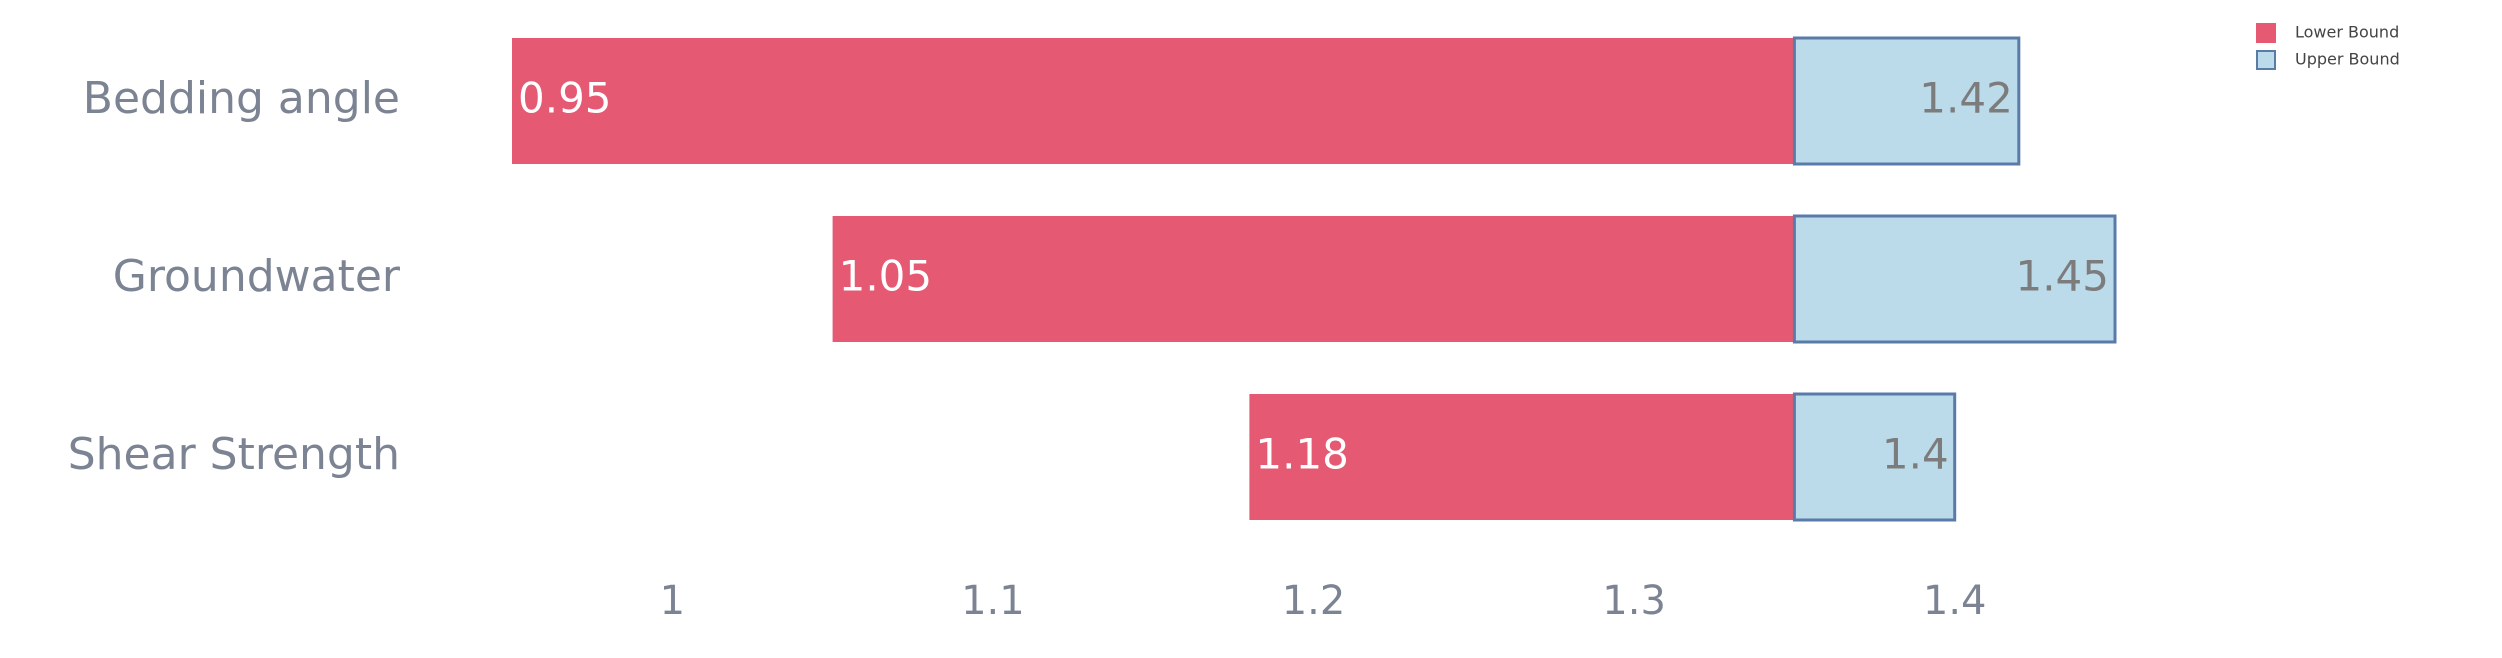  I want to click on legend-label: Lower Bound, so click(2347, 32).